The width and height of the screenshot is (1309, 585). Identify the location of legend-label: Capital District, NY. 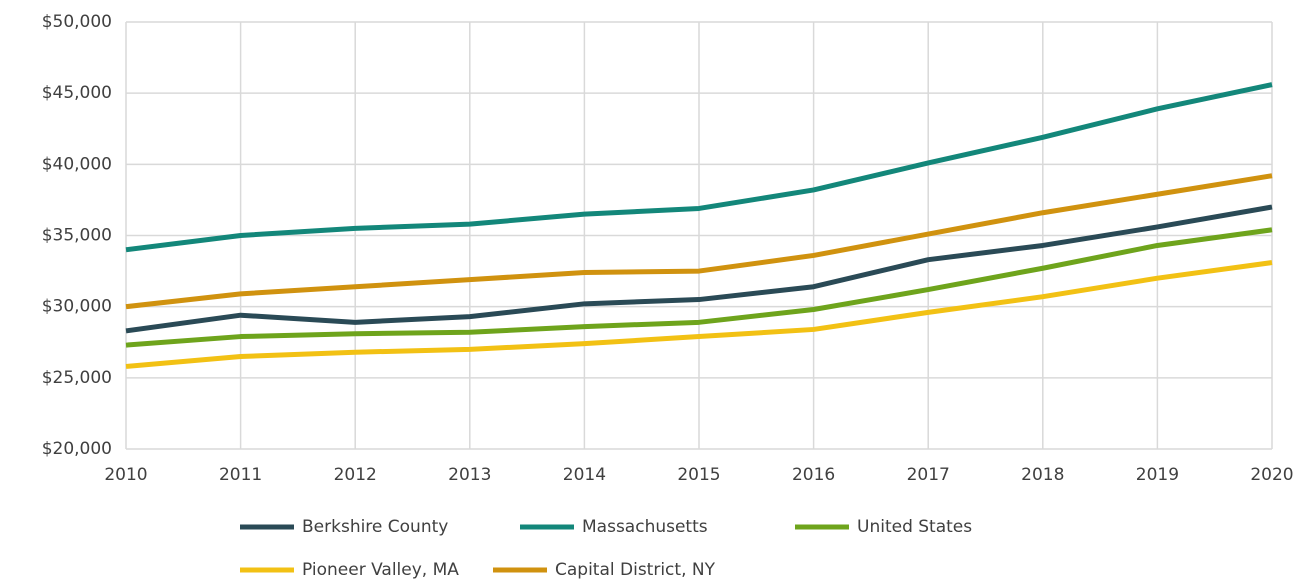
(635, 570).